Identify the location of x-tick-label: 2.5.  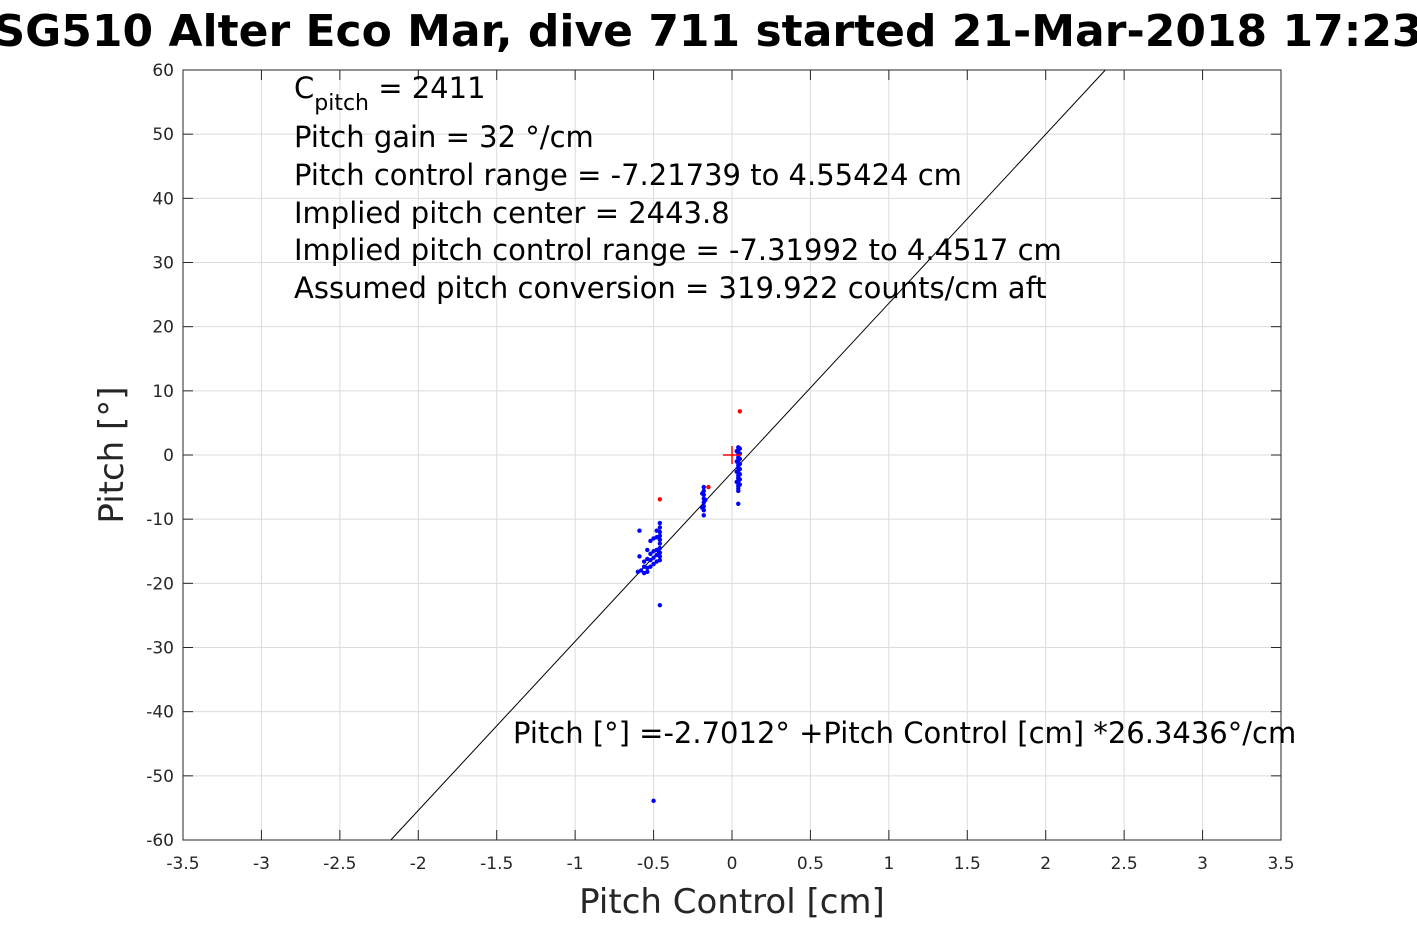
(1124, 864).